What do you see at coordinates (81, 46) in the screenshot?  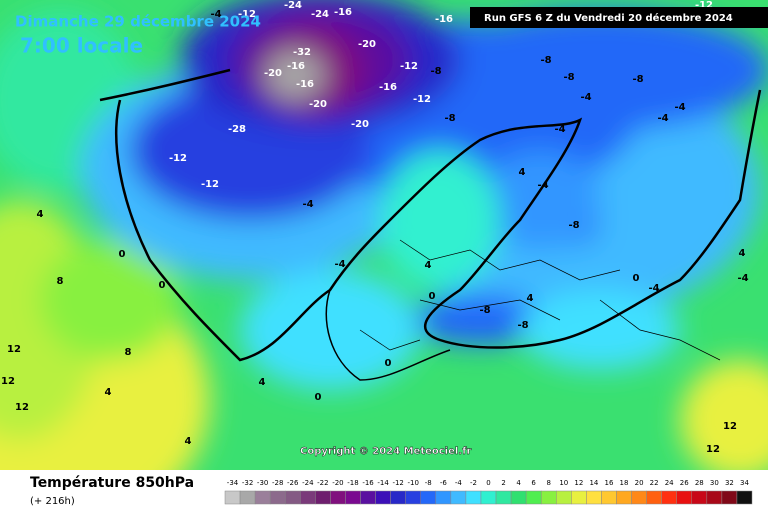 I see `forecast-time: 7:00 locale` at bounding box center [81, 46].